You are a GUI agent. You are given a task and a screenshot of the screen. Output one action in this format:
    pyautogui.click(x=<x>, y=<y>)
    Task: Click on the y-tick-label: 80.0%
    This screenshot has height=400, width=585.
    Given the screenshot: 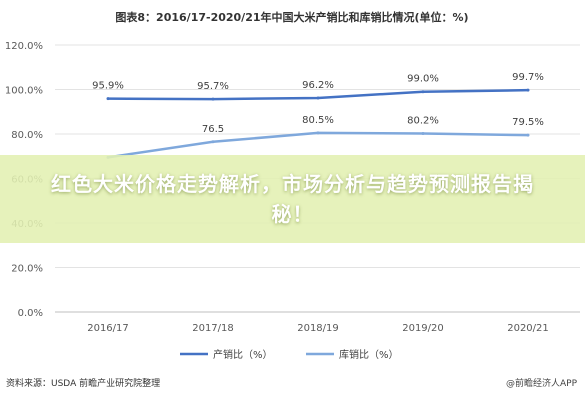 What is the action you would take?
    pyautogui.click(x=27, y=135)
    